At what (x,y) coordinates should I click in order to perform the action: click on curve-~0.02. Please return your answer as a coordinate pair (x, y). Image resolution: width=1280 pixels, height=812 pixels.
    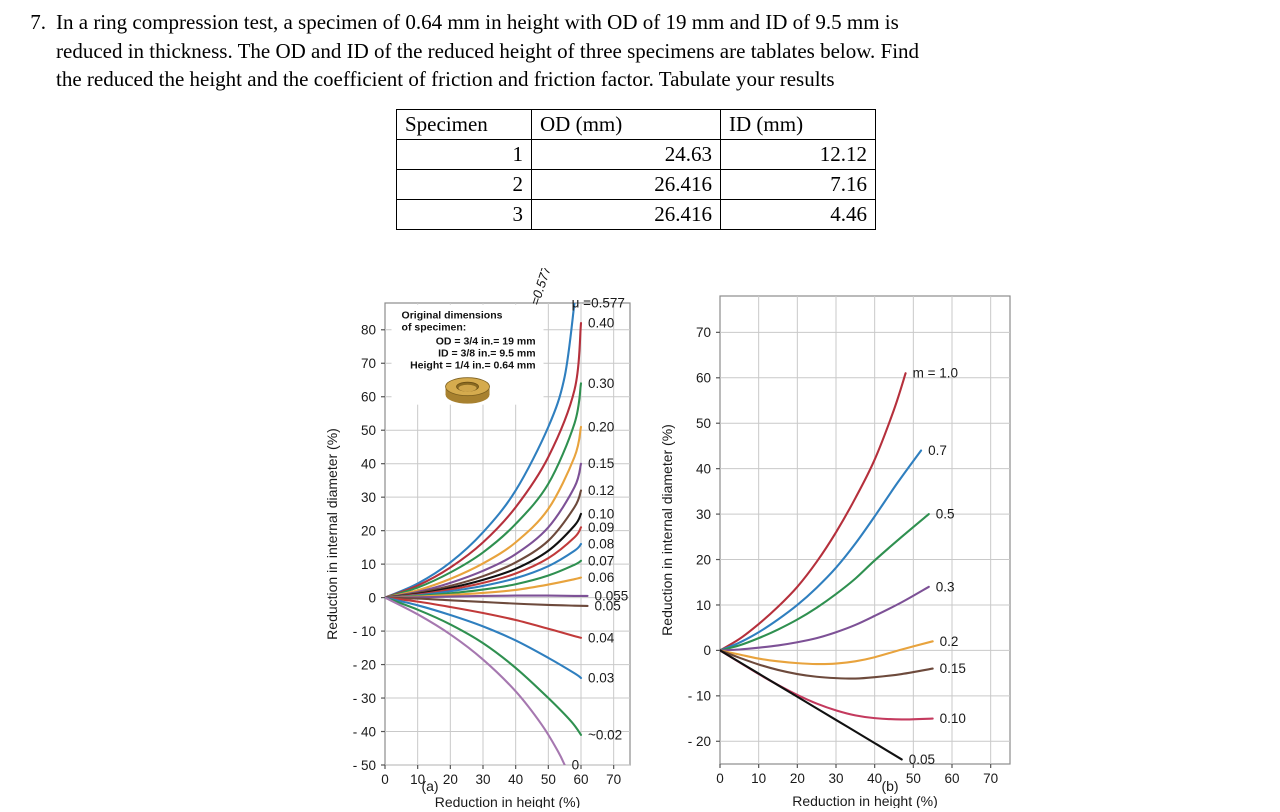
    Looking at the image, I should click on (484, 666).